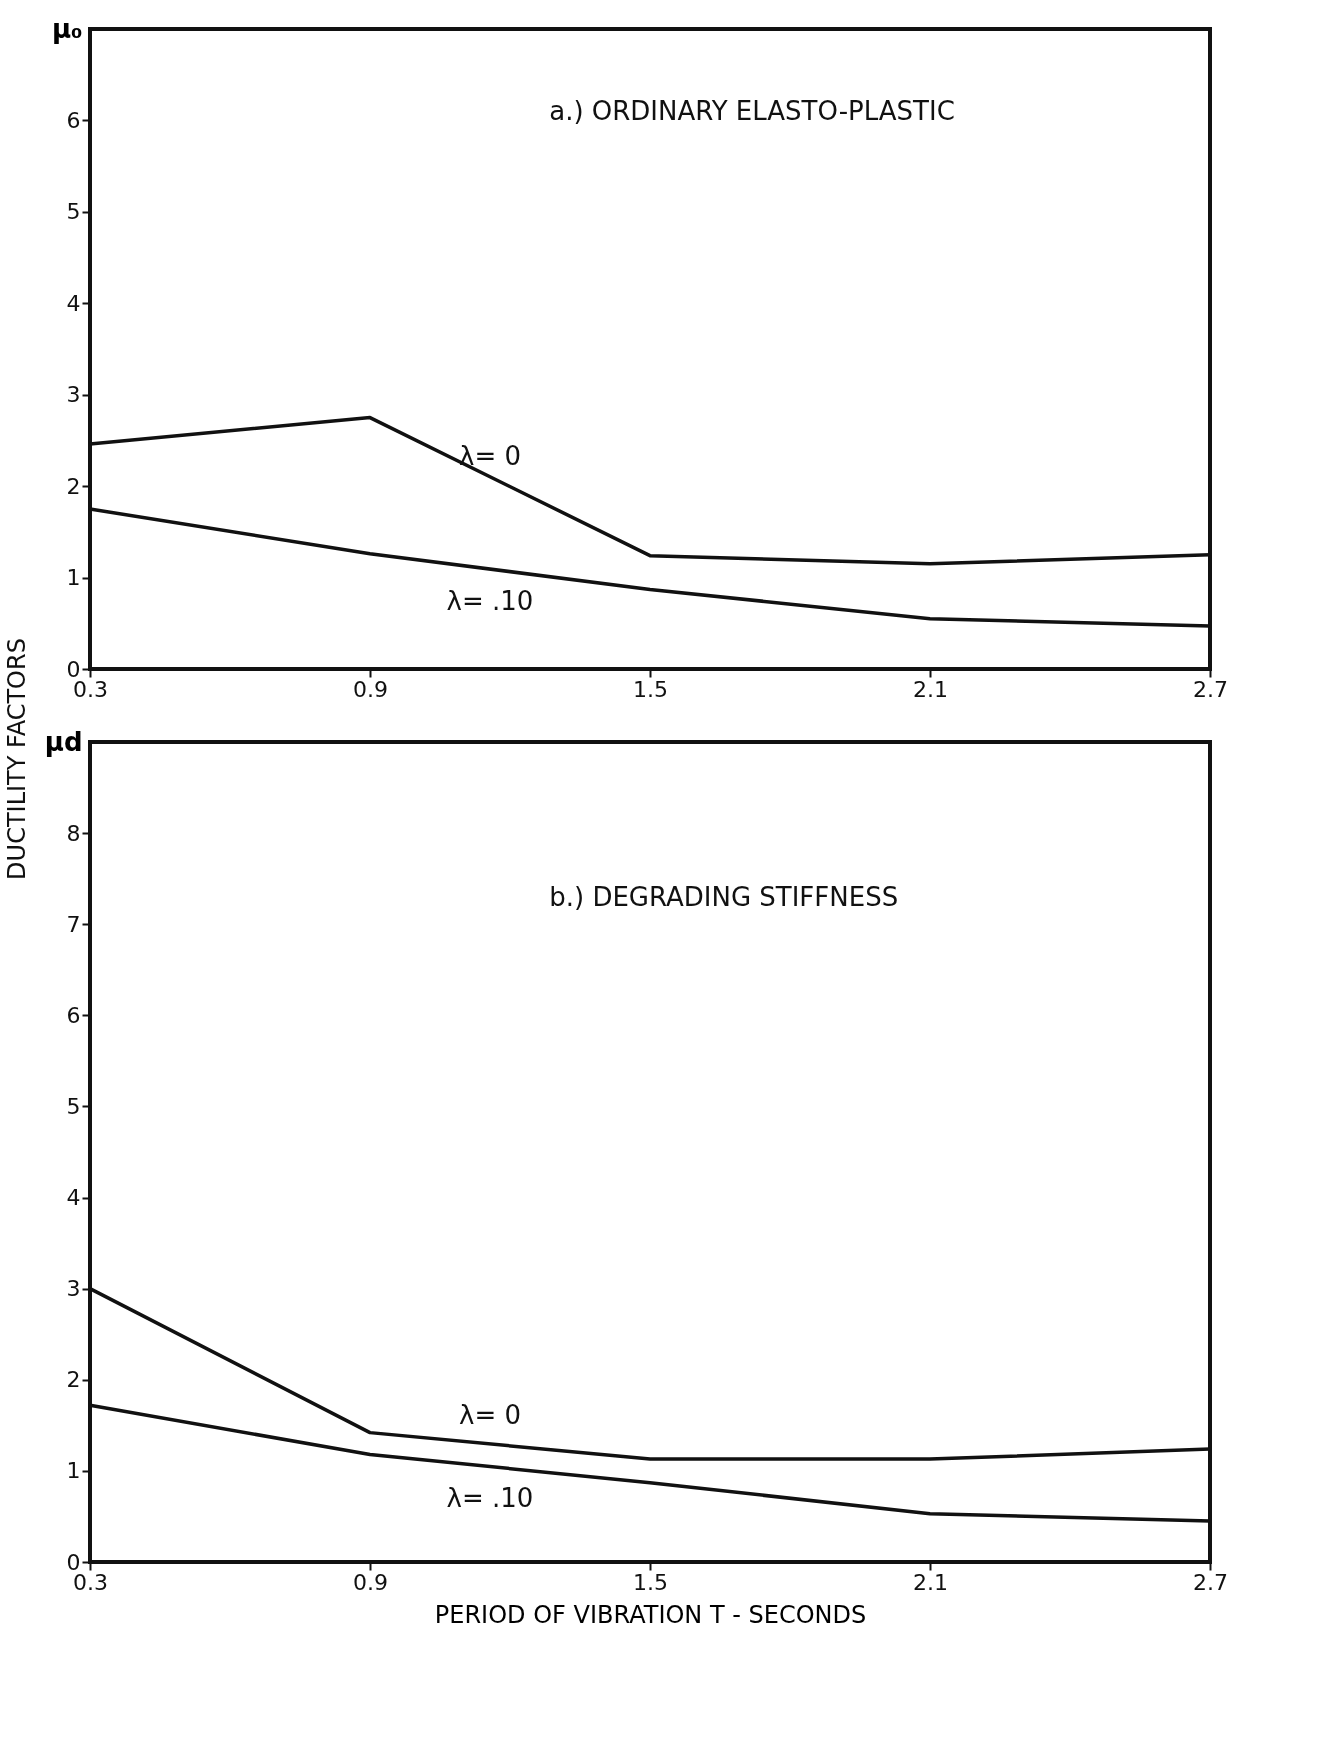  What do you see at coordinates (67, 28) in the screenshot?
I see `y-axis-title: μ₀` at bounding box center [67, 28].